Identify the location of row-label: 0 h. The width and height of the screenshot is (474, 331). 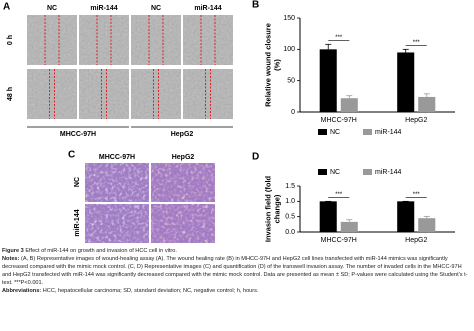
(10, 40).